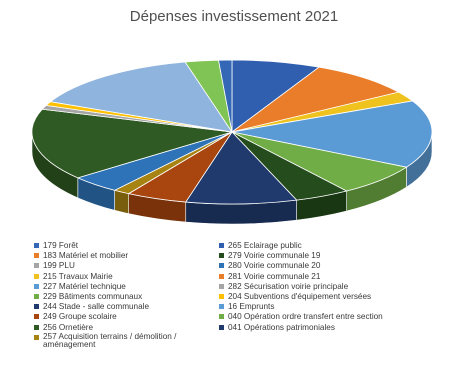  Describe the element at coordinates (113, 266) in the screenshot. I see `legend-item: 199 PLU` at that location.